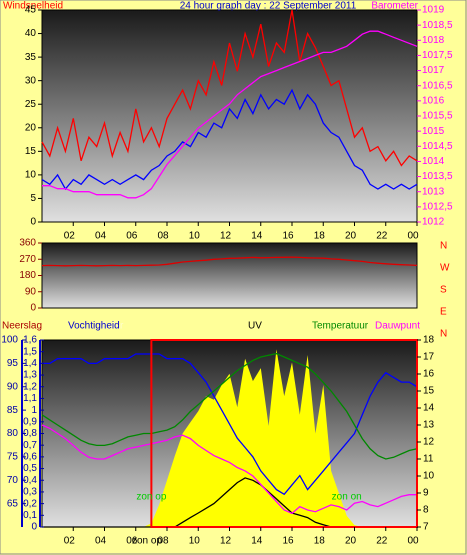 The width and height of the screenshot is (467, 555). I want to click on legend-label: Temperatuur, so click(340, 326).